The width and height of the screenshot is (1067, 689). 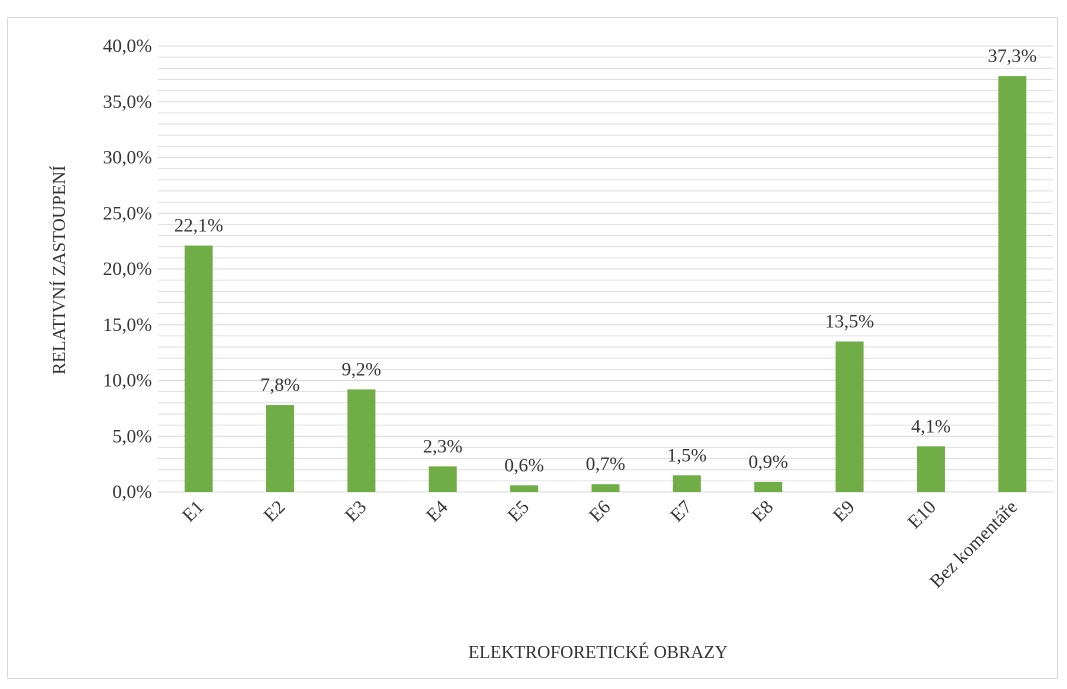 I want to click on x-tick-label: E10, so click(x=922, y=515).